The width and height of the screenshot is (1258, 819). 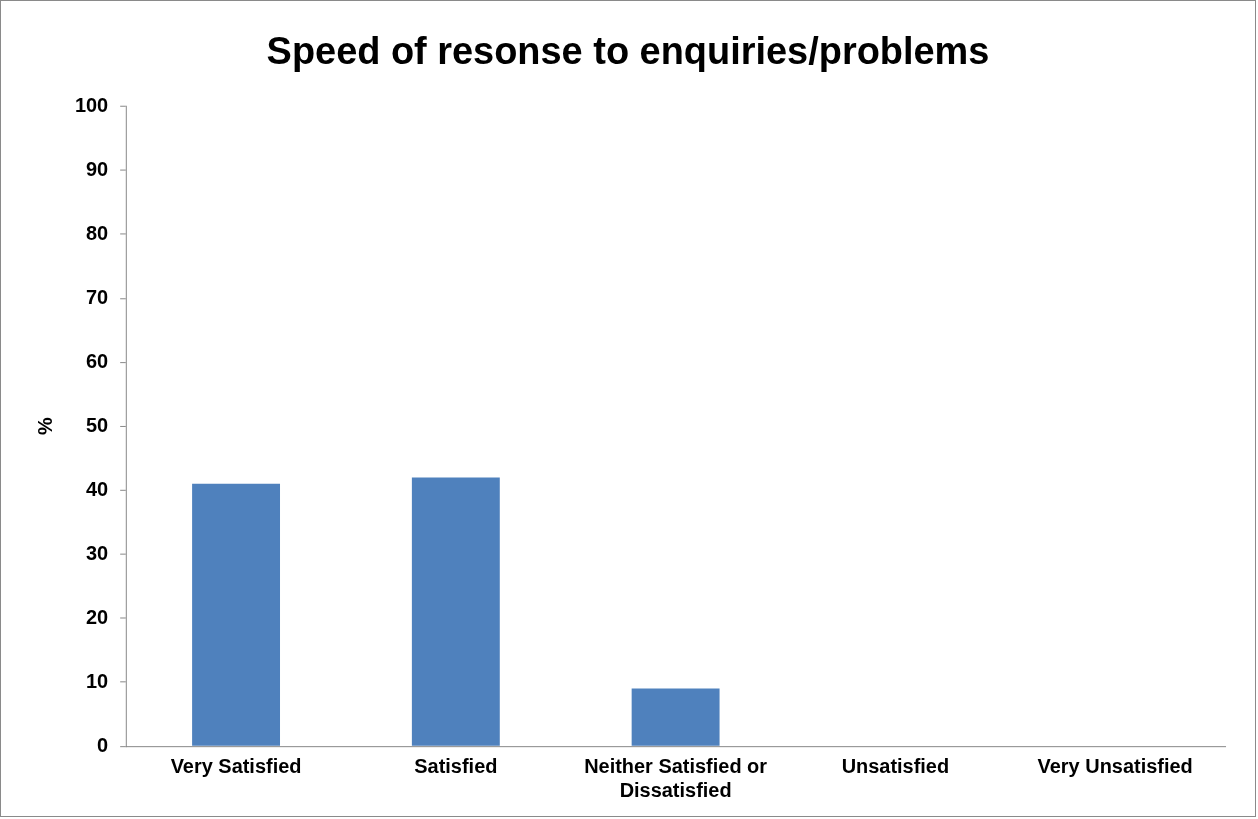 I want to click on y-tick-label: 20, so click(x=97, y=616).